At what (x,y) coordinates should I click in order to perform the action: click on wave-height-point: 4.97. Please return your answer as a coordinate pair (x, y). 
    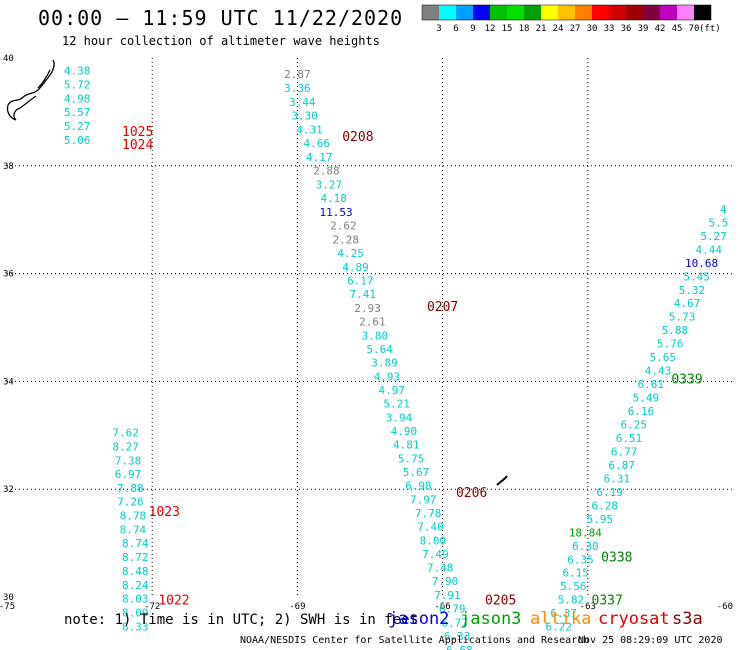
    Looking at the image, I should click on (392, 390).